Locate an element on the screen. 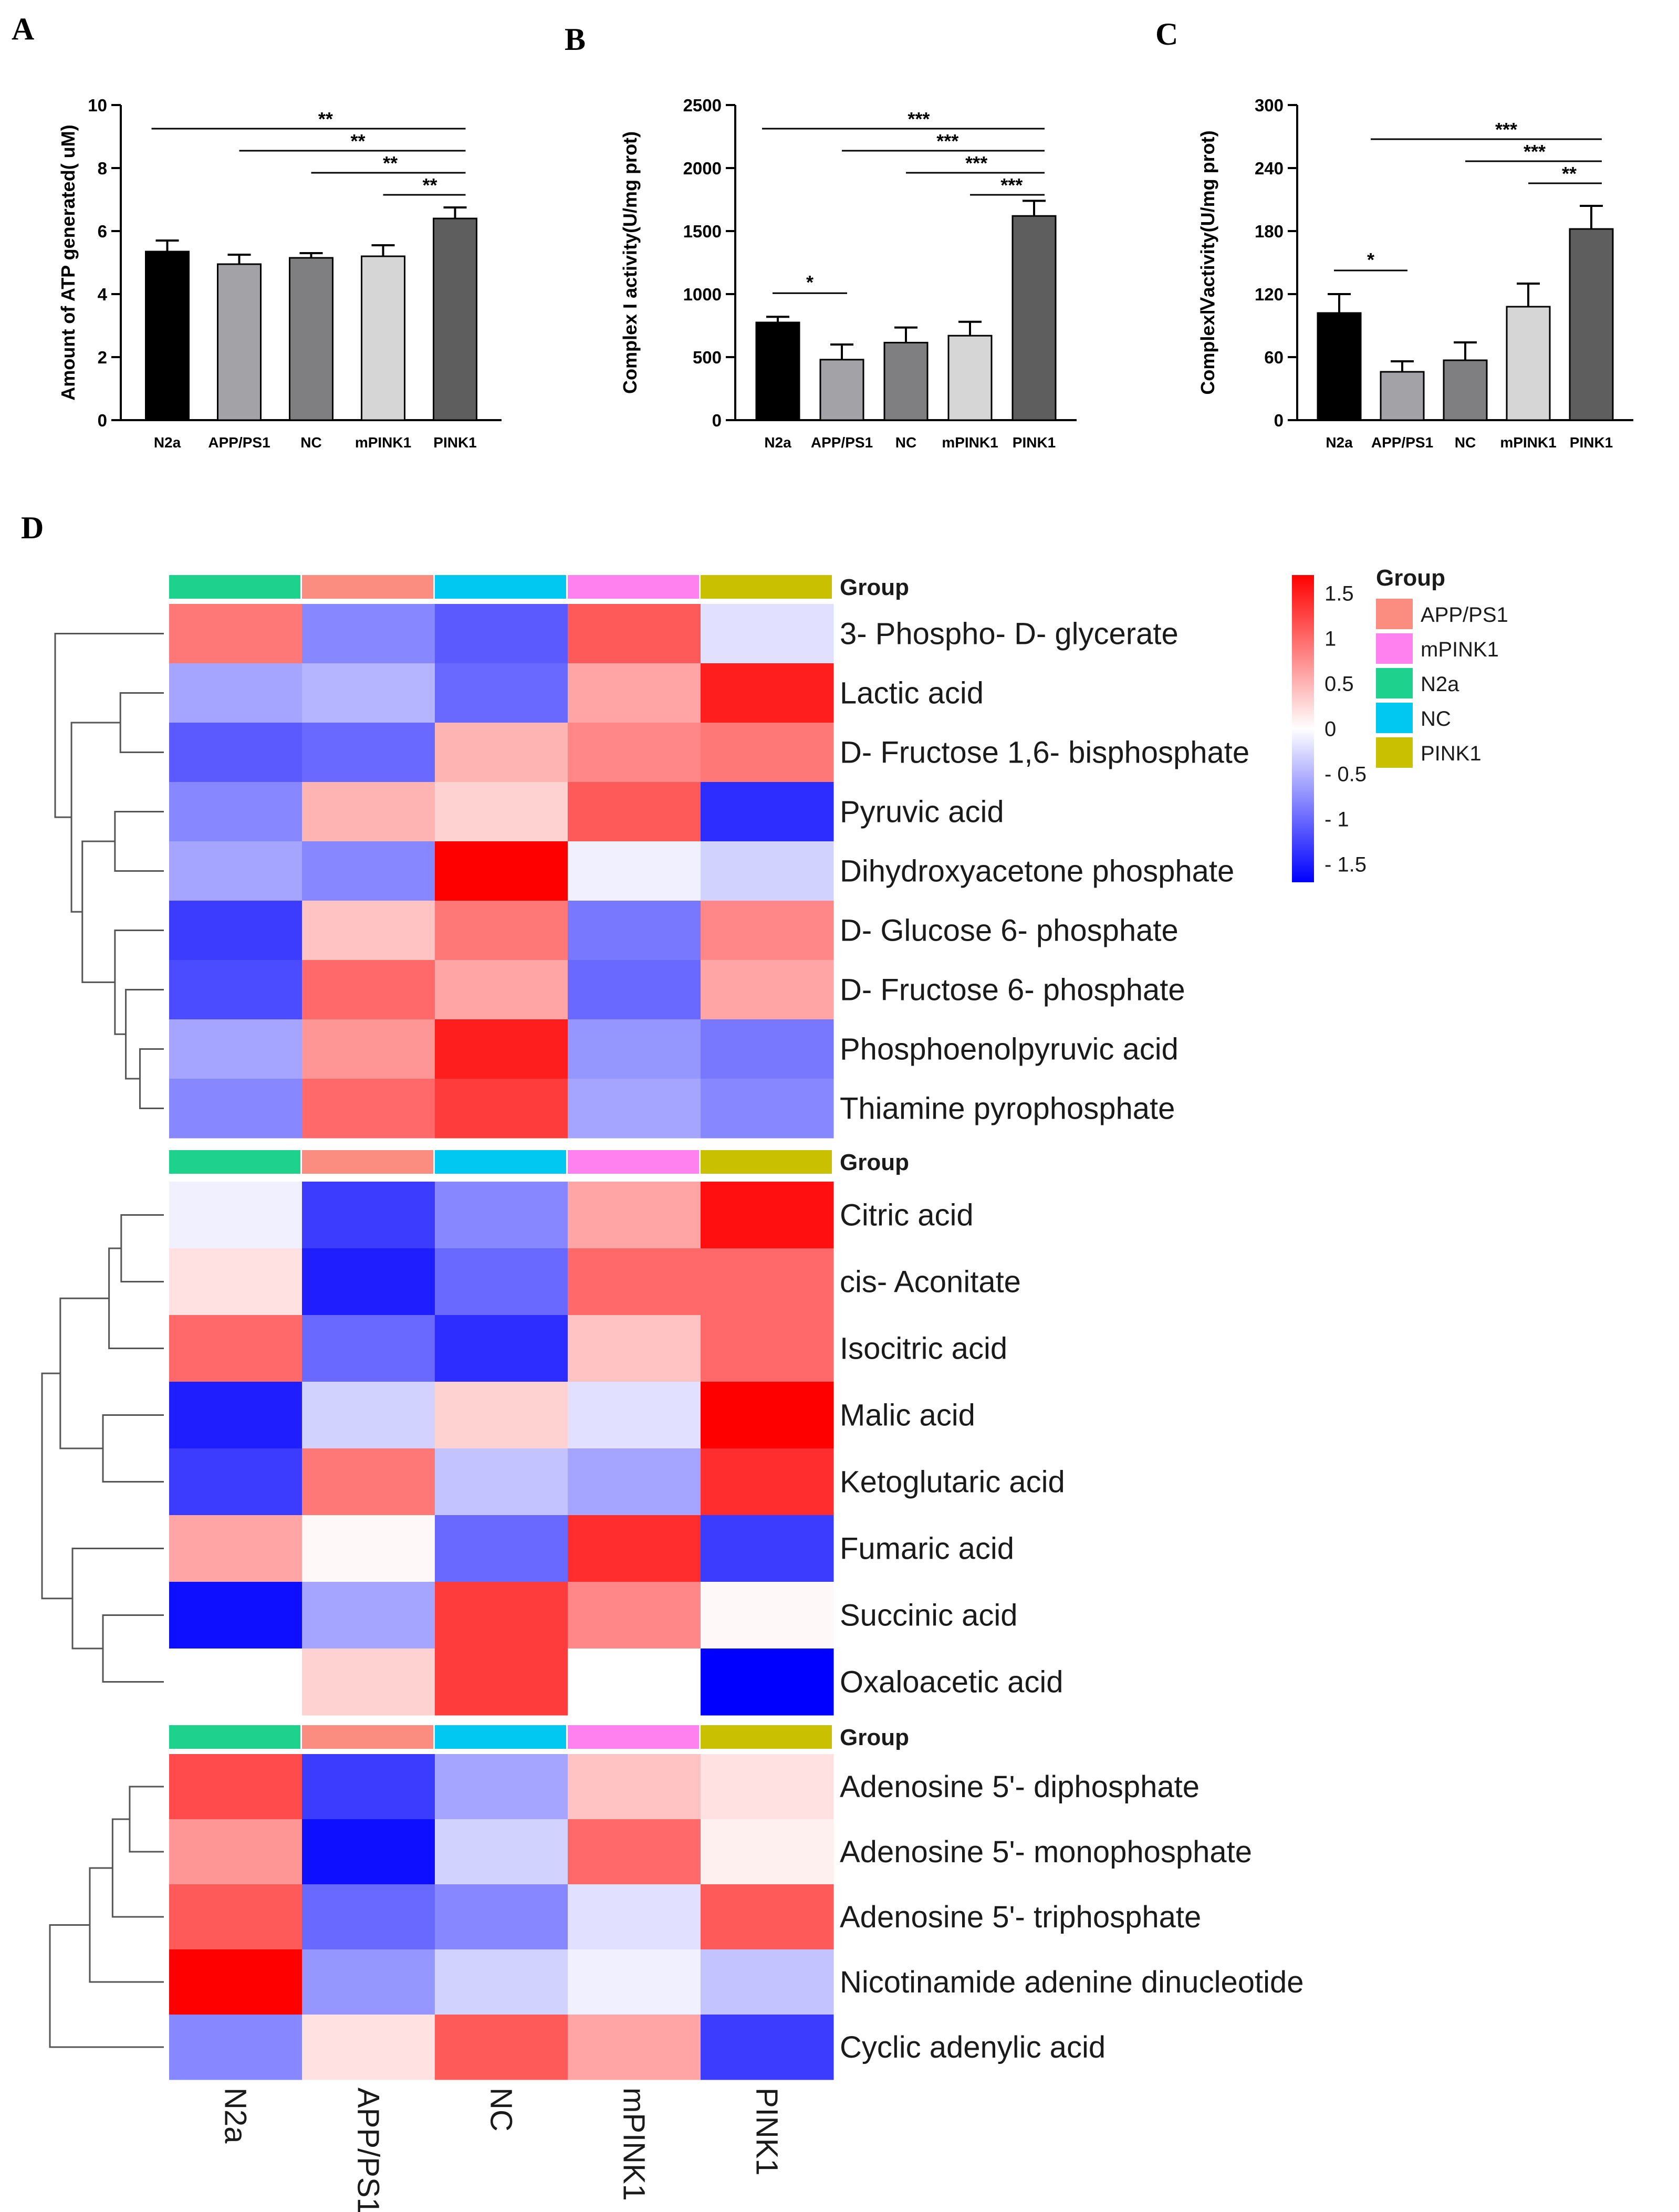 The height and width of the screenshot is (2212, 1679). heatmap-column-label: NC is located at coordinates (501, 2110).